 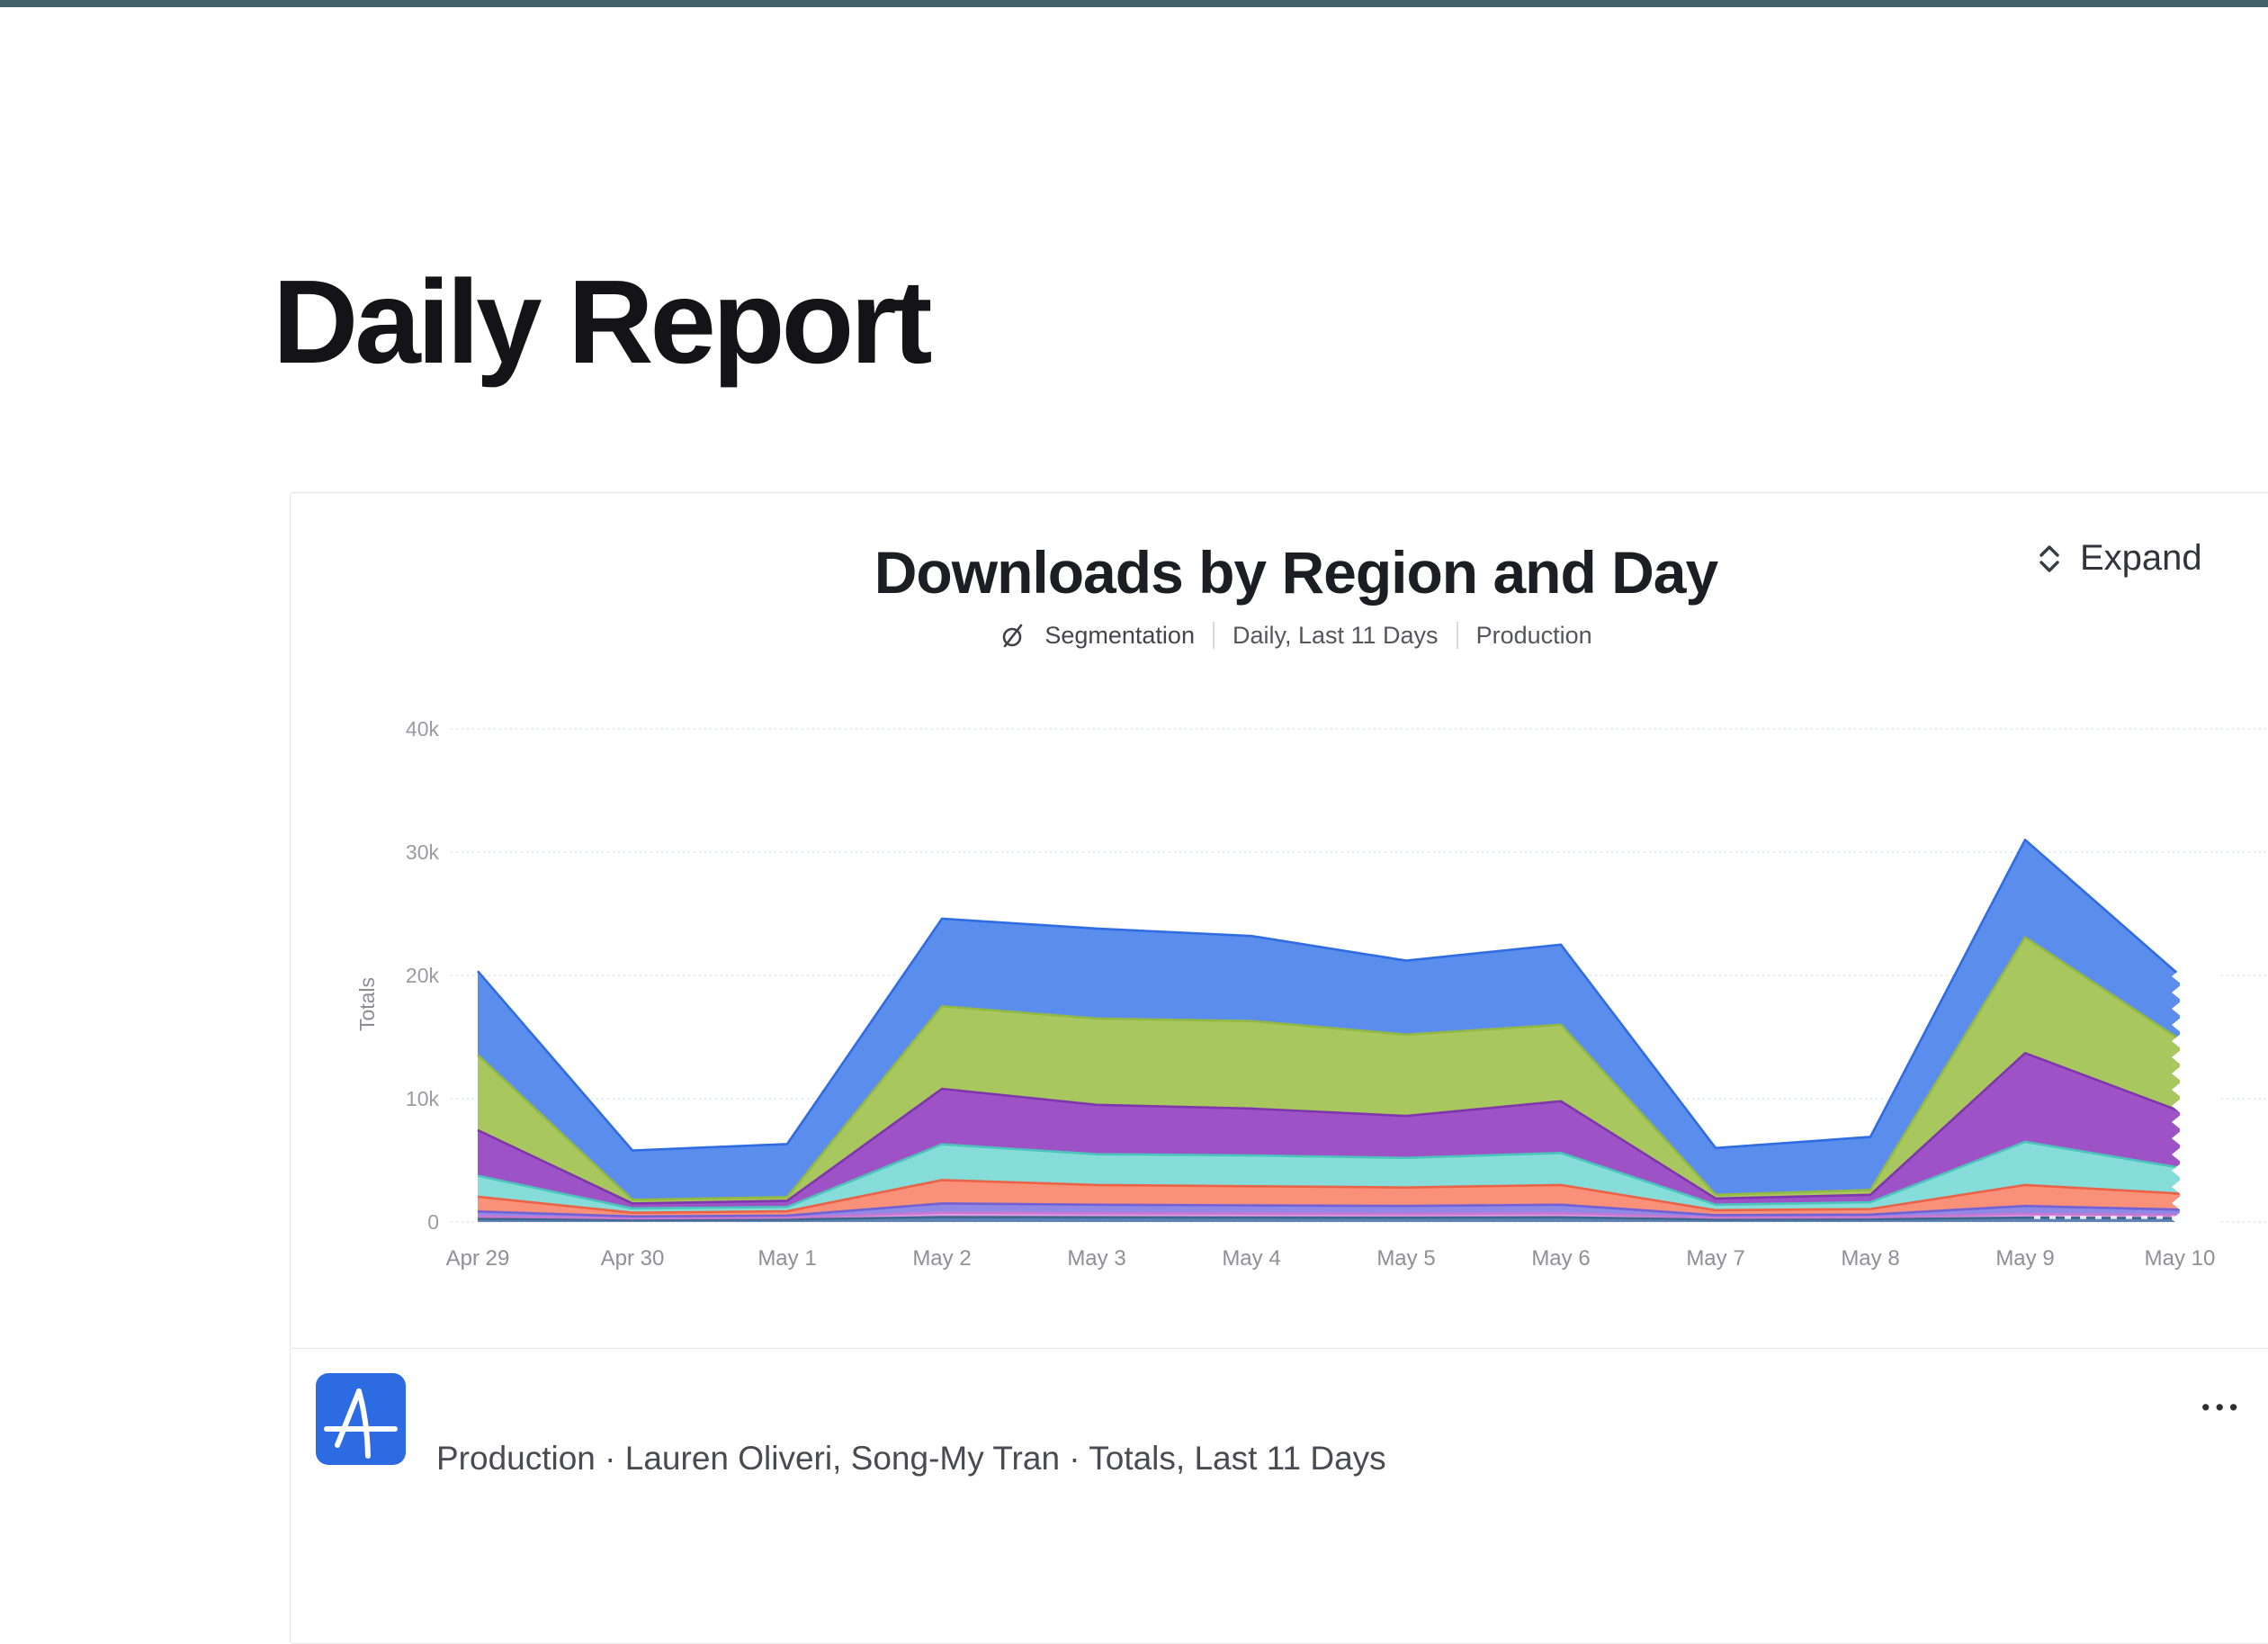 What do you see at coordinates (367, 1004) in the screenshot?
I see `y-axis-title: Totals` at bounding box center [367, 1004].